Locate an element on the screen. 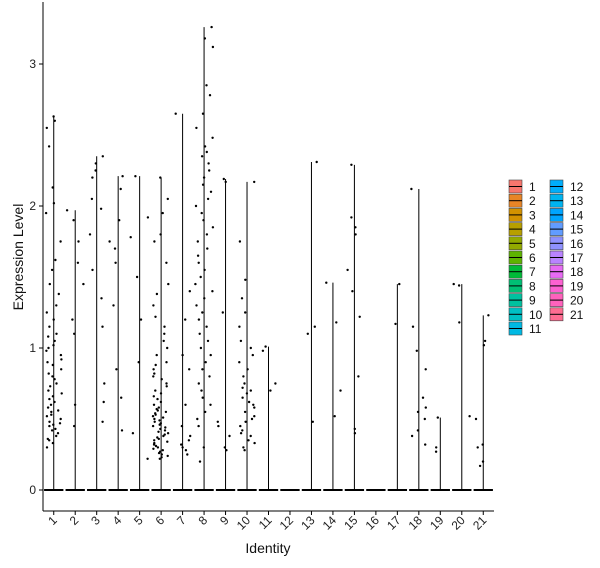 The height and width of the screenshot is (568, 600). legend-label-8: 8 is located at coordinates (532, 286).